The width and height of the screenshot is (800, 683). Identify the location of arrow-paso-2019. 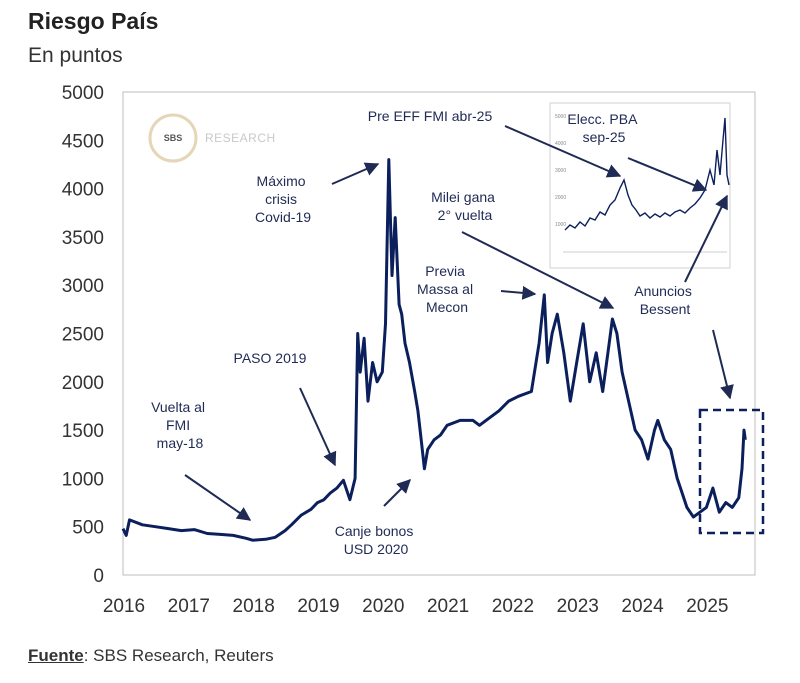
(318, 427).